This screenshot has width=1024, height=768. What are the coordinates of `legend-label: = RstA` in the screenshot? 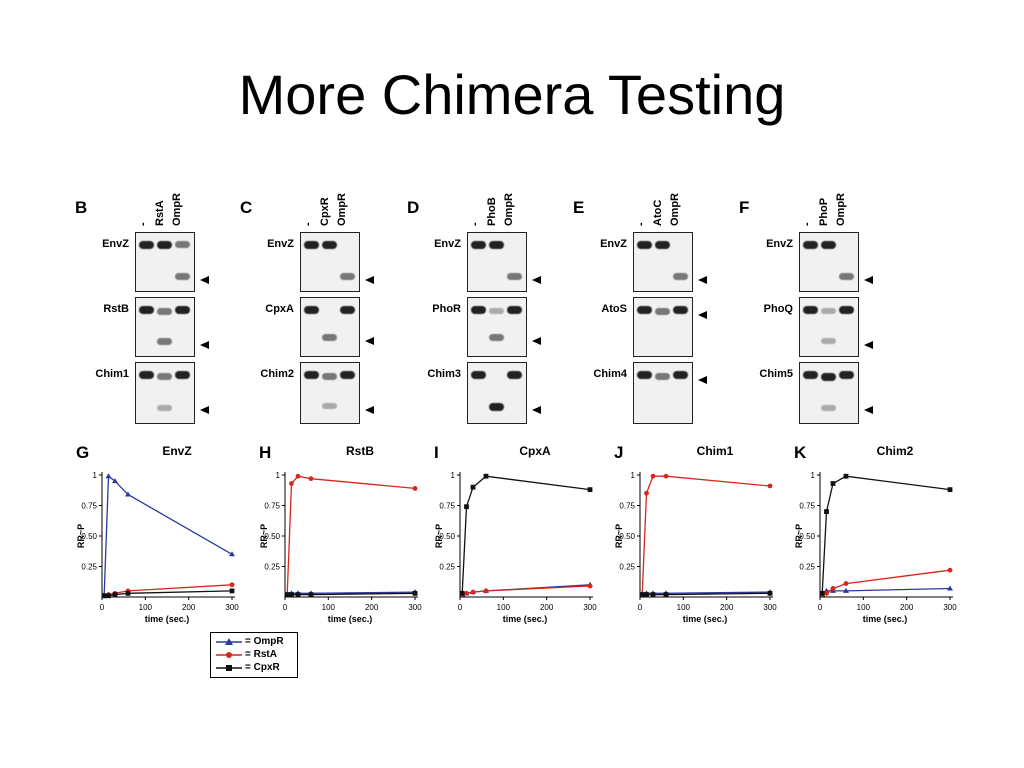 It's located at (261, 654).